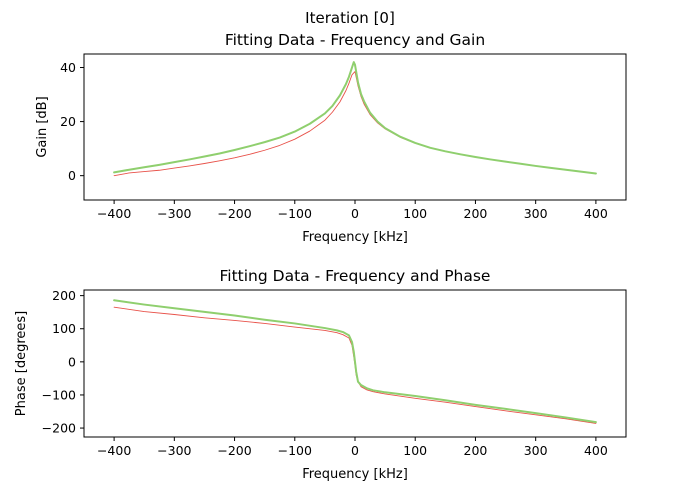  What do you see at coordinates (355, 276) in the screenshot?
I see `subplot-title: Fitting Data - Frequency and Phase` at bounding box center [355, 276].